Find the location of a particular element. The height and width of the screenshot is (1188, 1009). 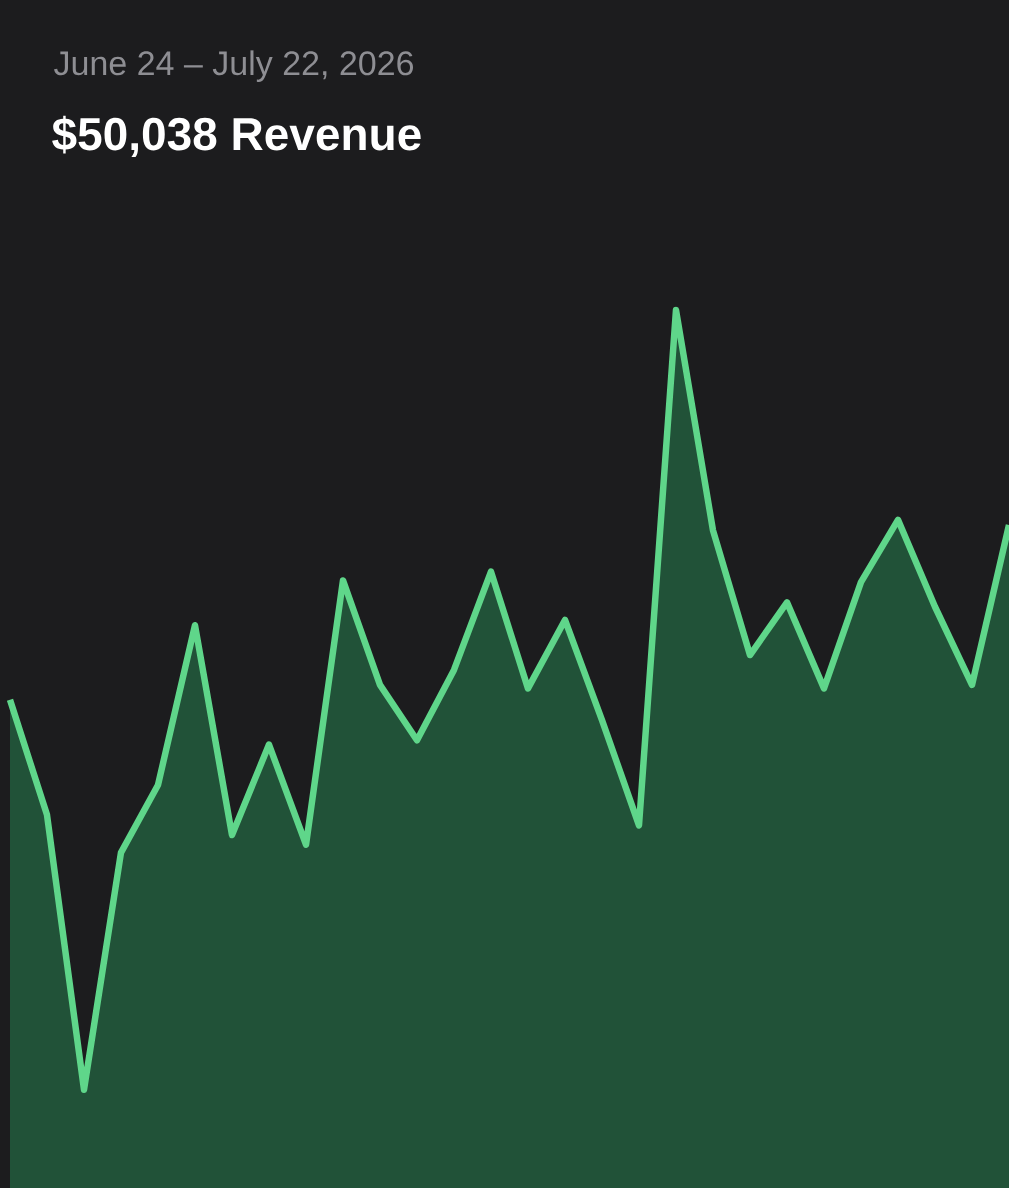

chart-subtitle: June 24 – July 22, 2026 is located at coordinates (234, 66).